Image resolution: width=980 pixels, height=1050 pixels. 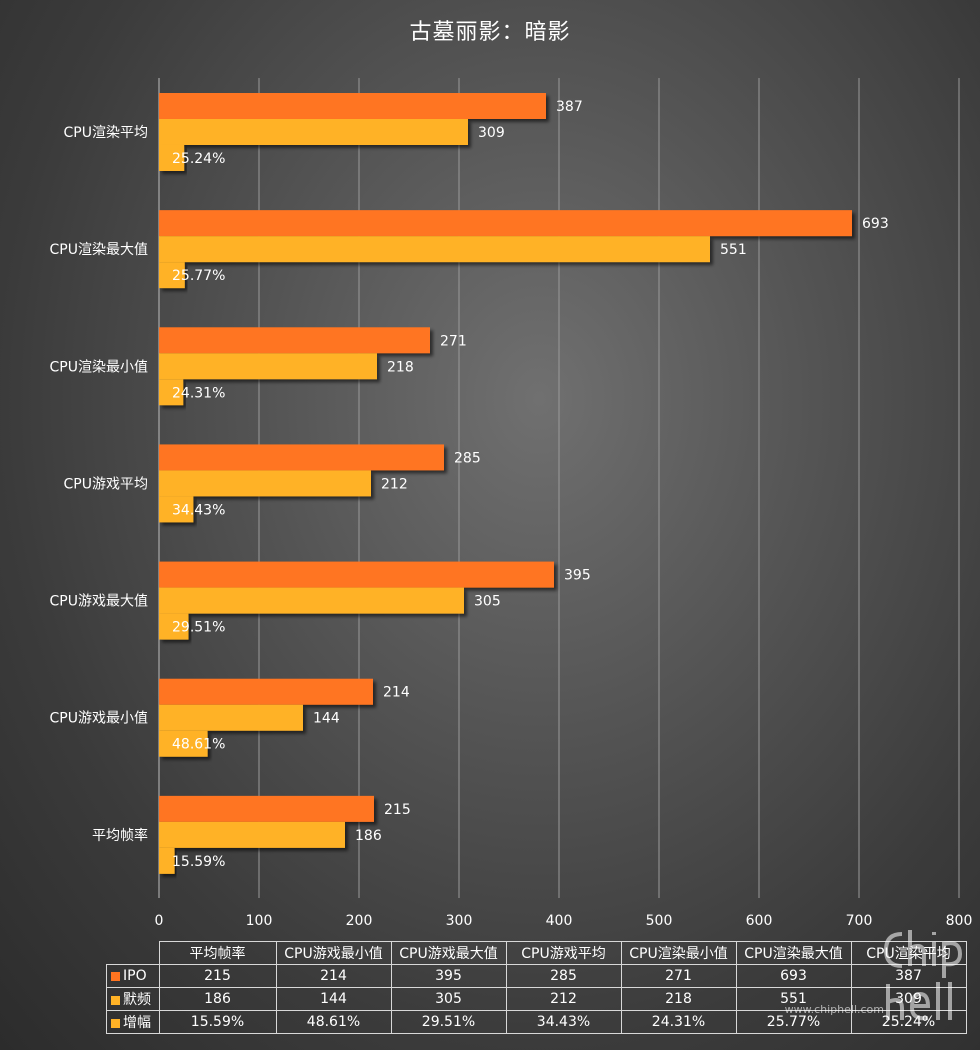 I want to click on bar-默频-CPU游戏最大值, so click(x=311, y=600).